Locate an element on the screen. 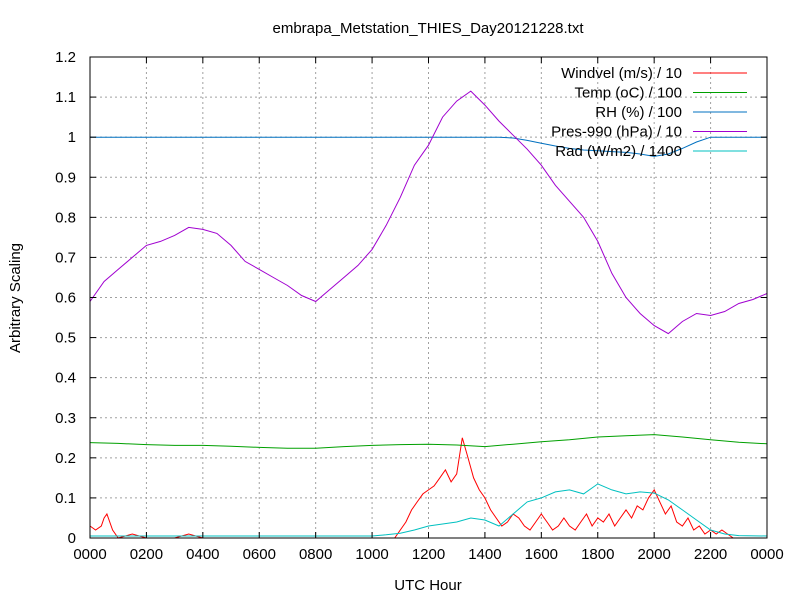 The height and width of the screenshot is (600, 800). chart-title: embrapa_Metstation_THIES_Day20121228.txt is located at coordinates (428, 28).